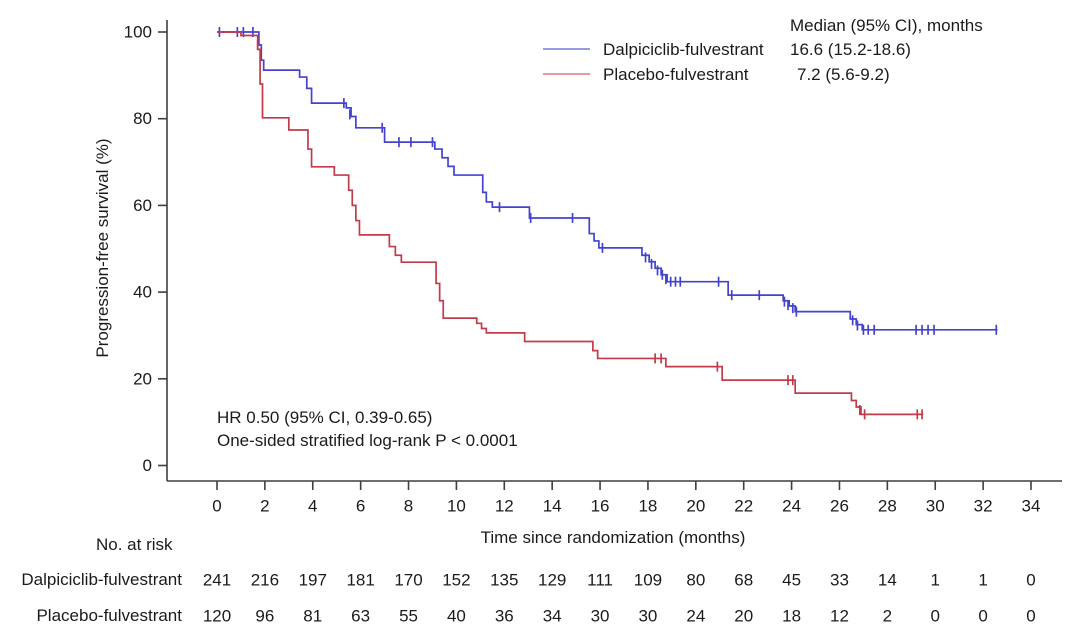  Describe the element at coordinates (791, 580) in the screenshot. I see `risk-value: 45` at that location.